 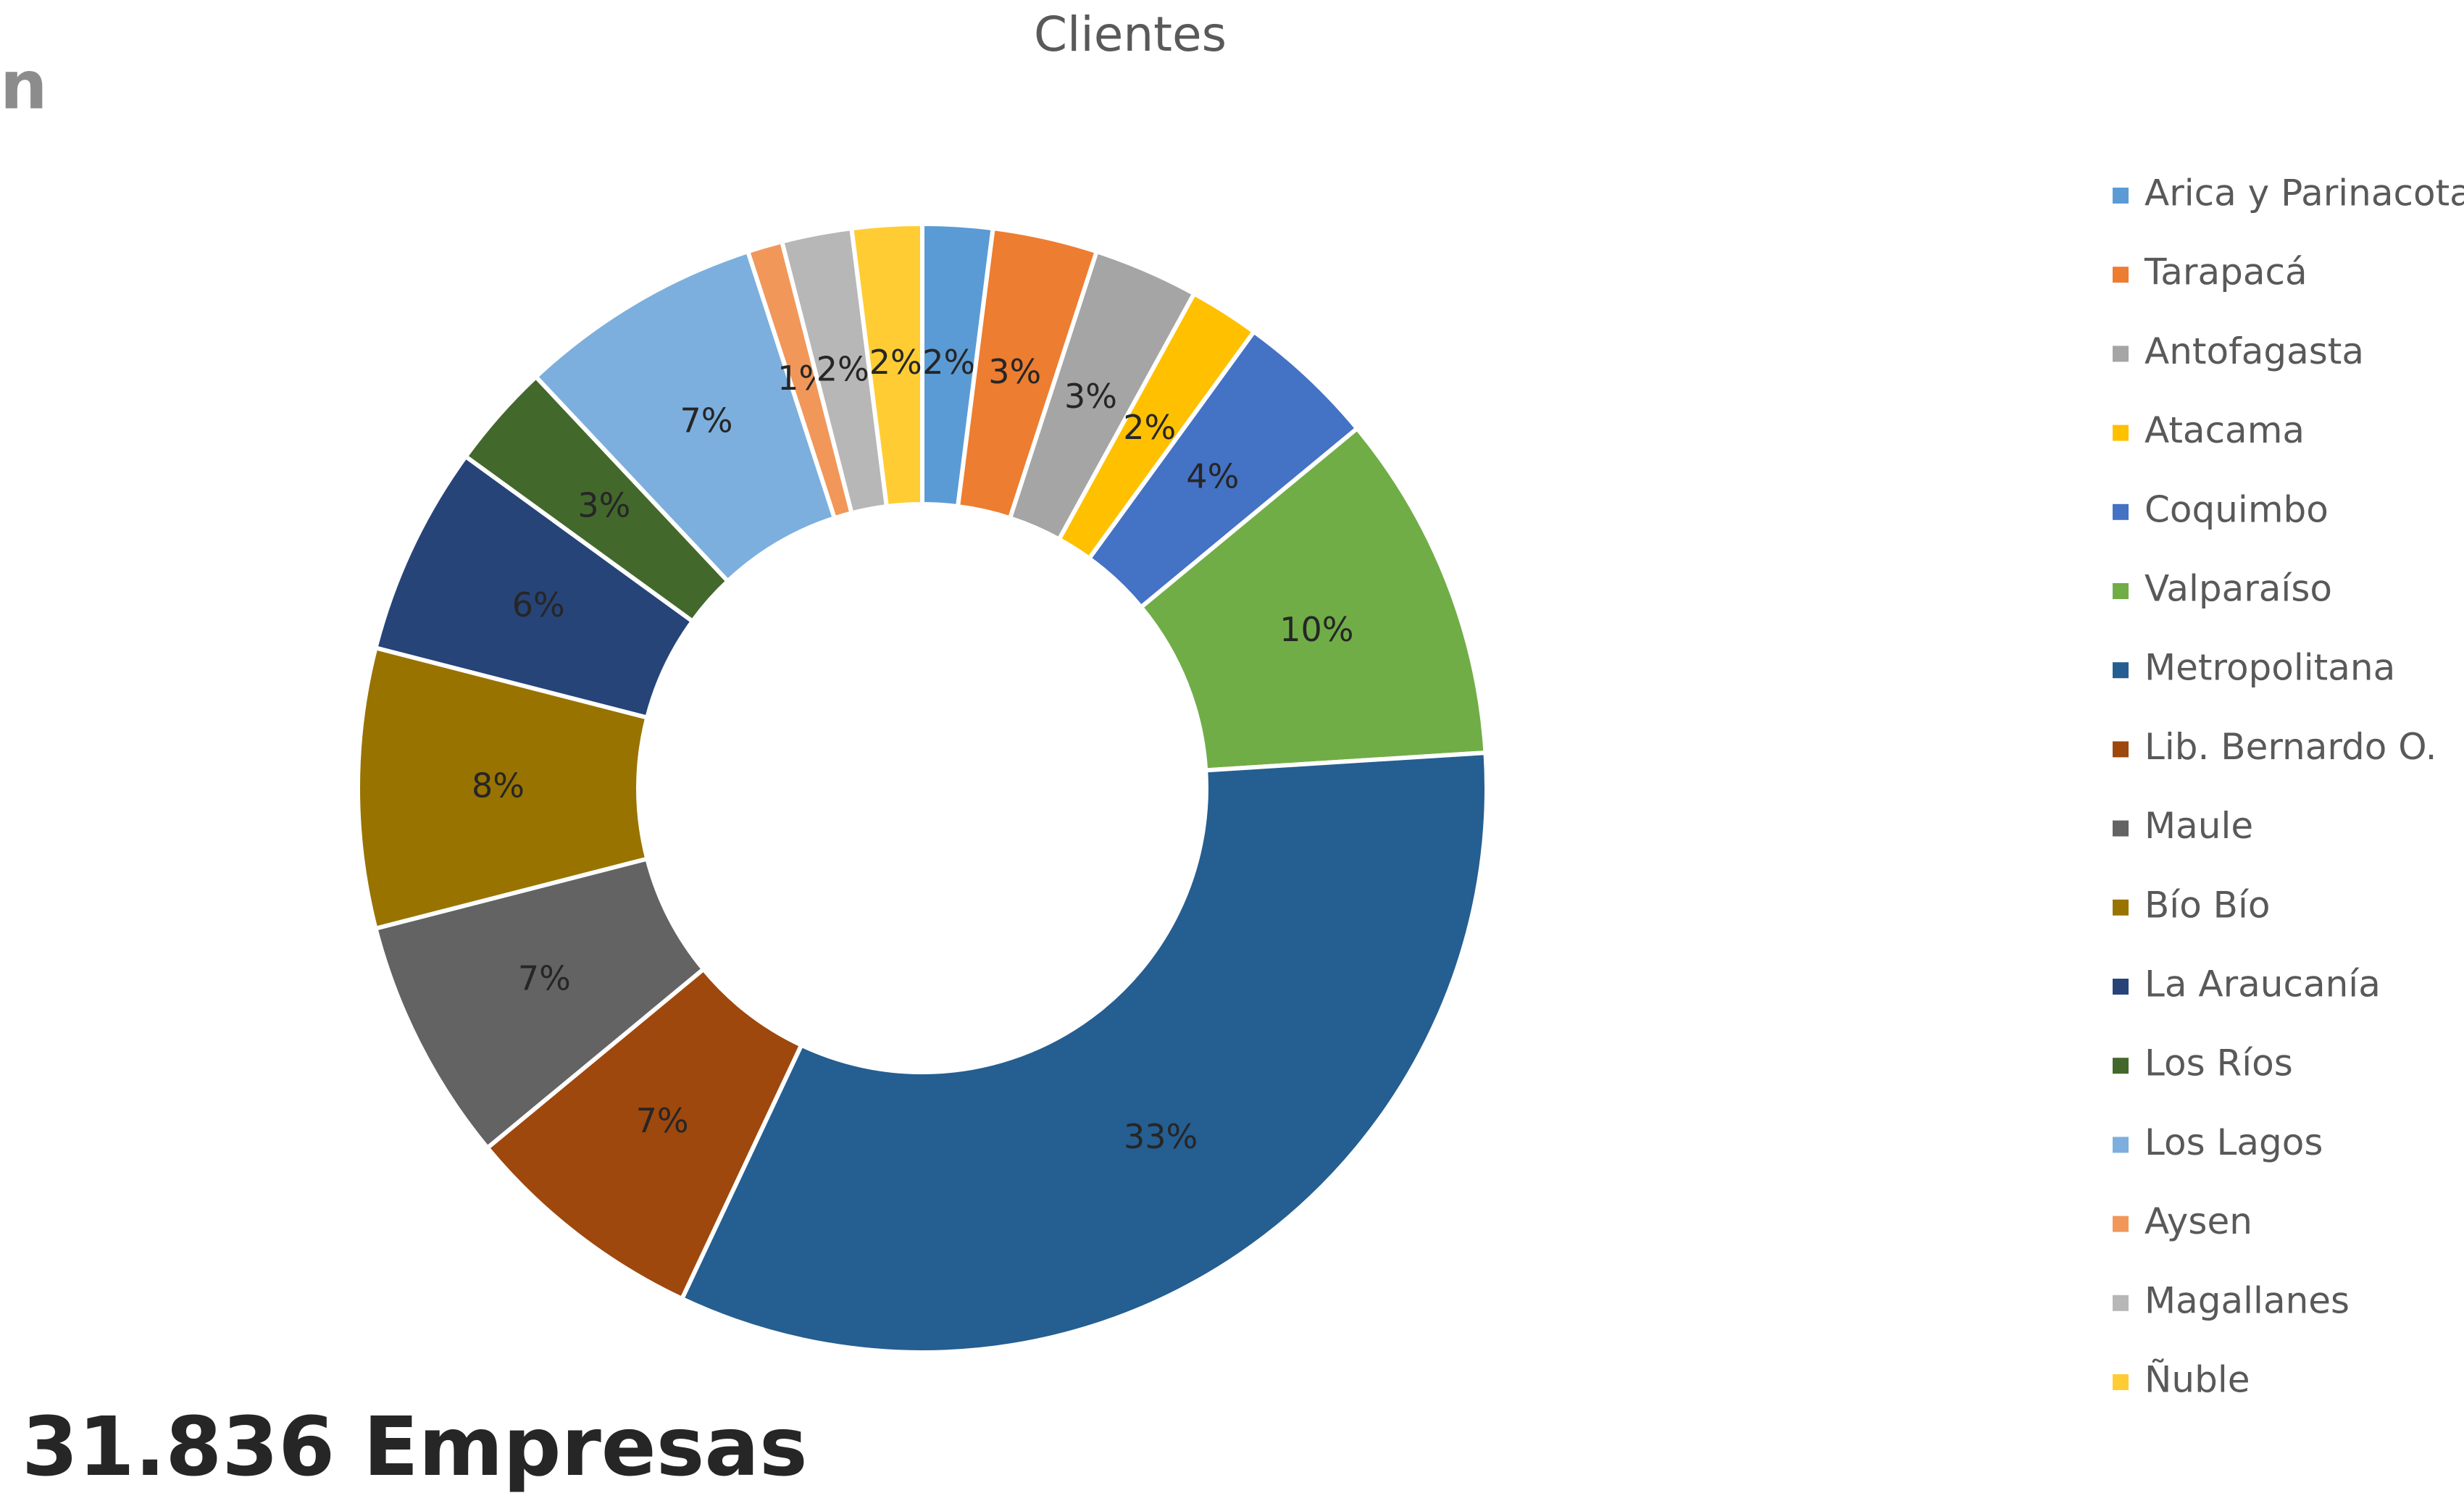 What do you see at coordinates (499, 786) in the screenshot?
I see `data-label: 8%` at bounding box center [499, 786].